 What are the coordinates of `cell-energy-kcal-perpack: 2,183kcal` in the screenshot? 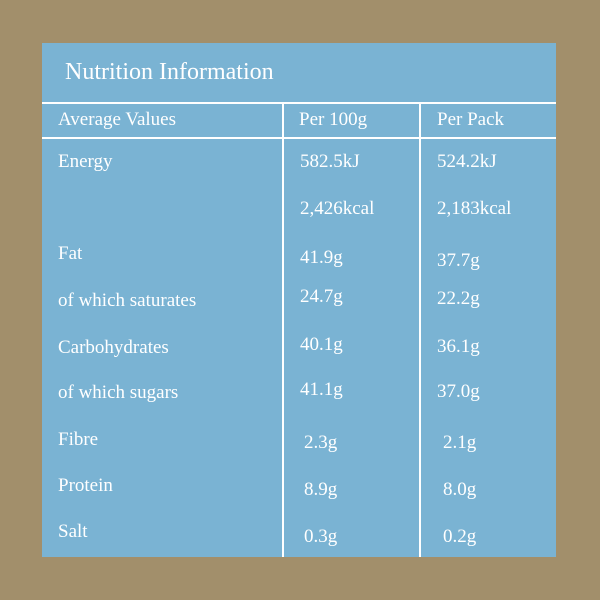 It's located at (474, 208).